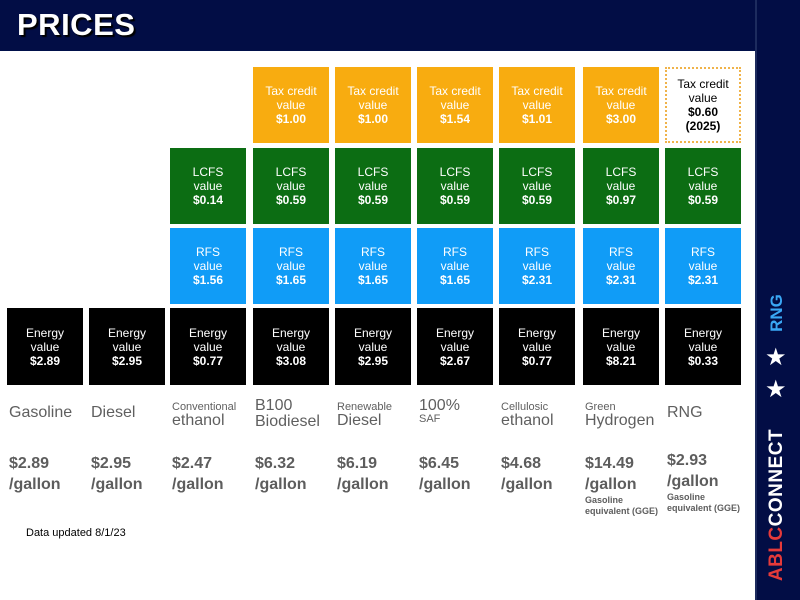 The height and width of the screenshot is (600, 800). What do you see at coordinates (622, 511) in the screenshot?
I see `price-note: equivalent (GGE)` at bounding box center [622, 511].